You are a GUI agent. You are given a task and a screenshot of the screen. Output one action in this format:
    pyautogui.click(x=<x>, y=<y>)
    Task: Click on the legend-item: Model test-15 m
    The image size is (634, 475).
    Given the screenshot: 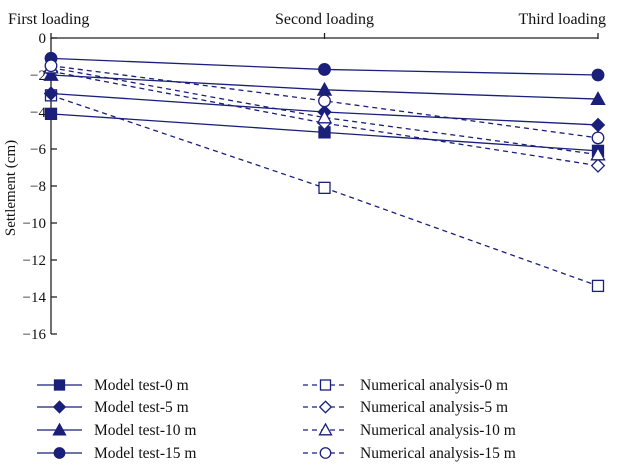 What is the action you would take?
    pyautogui.click(x=116, y=453)
    